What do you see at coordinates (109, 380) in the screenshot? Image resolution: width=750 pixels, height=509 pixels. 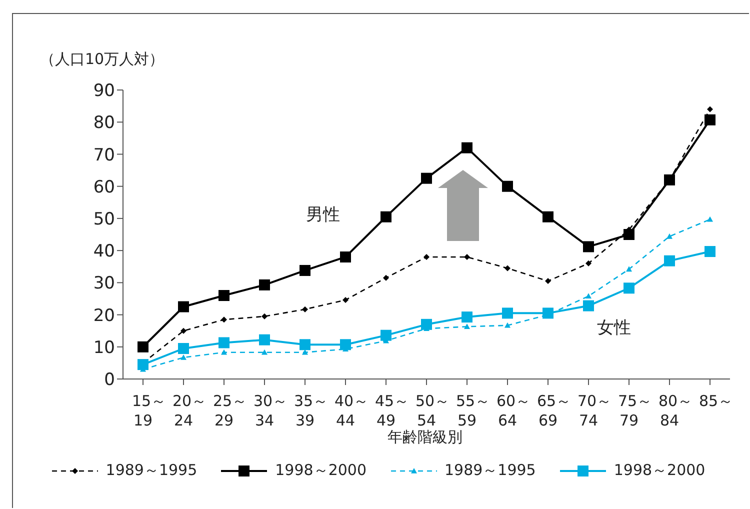 I see `y-tick-label: 0` at bounding box center [109, 380].